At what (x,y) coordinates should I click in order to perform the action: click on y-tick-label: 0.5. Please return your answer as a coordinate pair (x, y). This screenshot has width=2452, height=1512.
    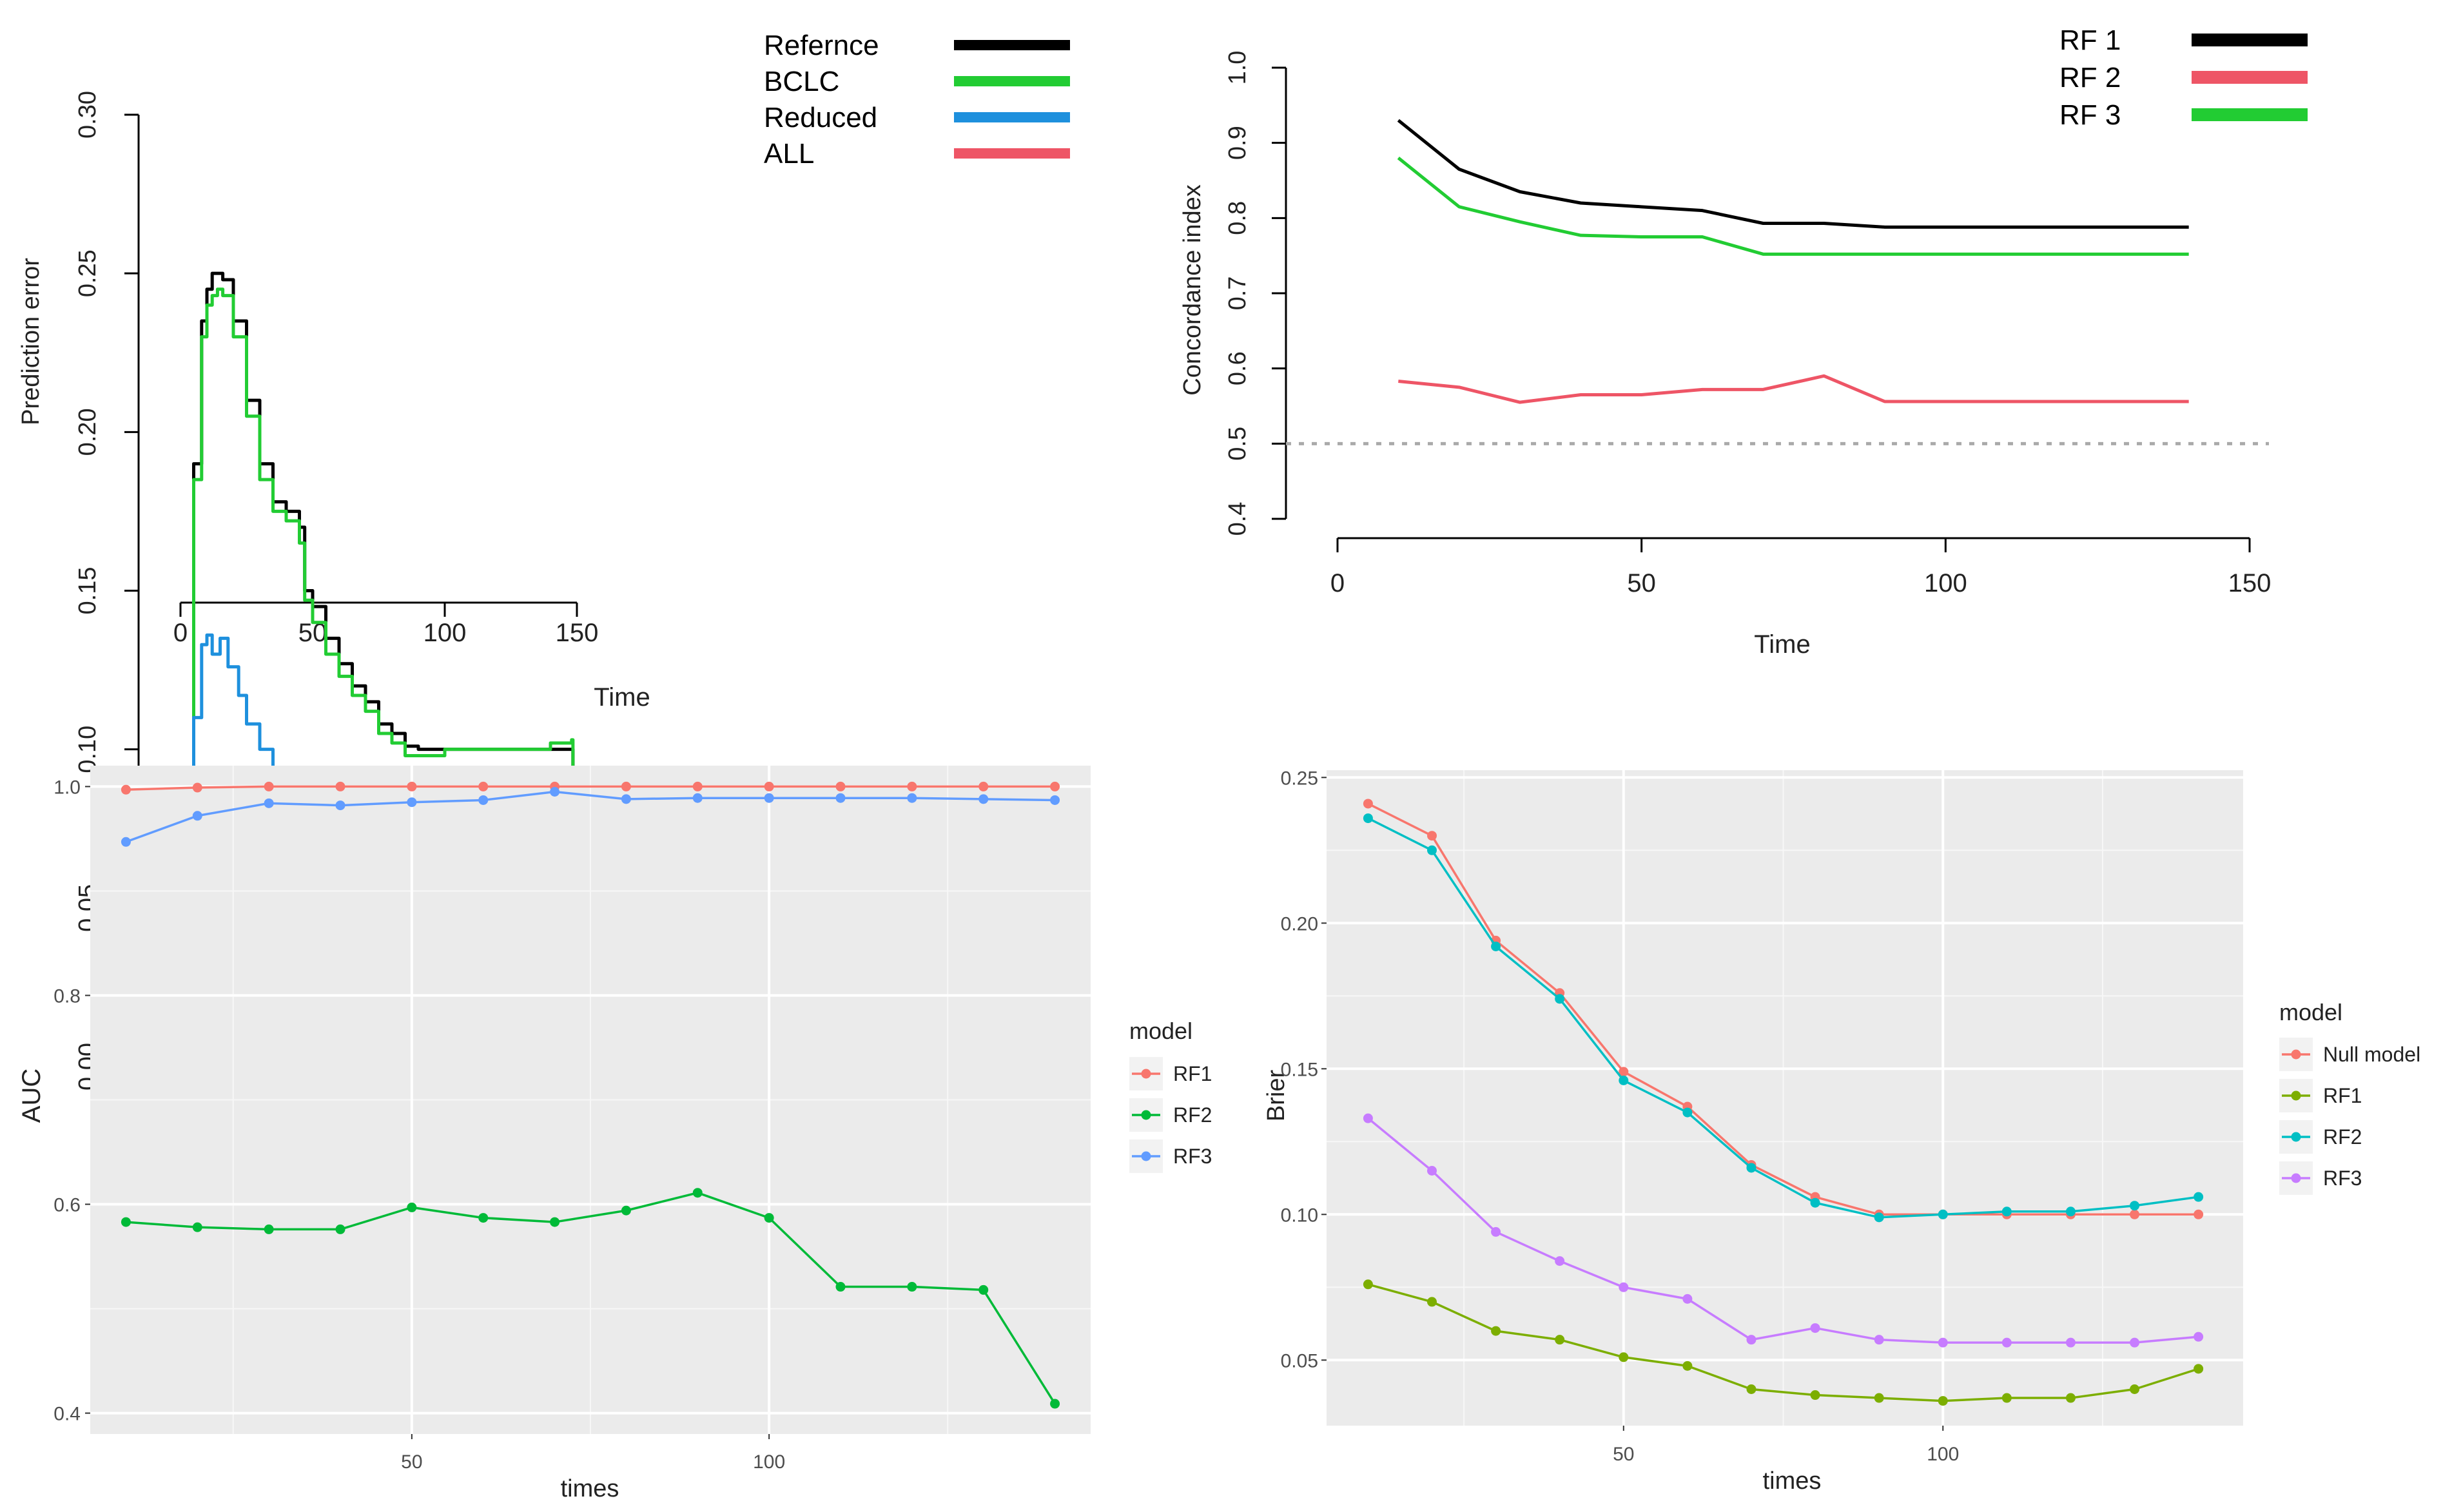
    Looking at the image, I should click on (1237, 444).